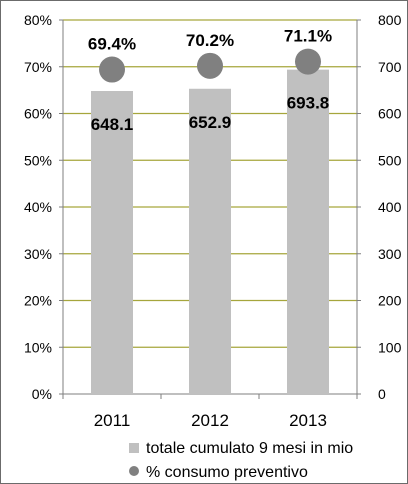 The width and height of the screenshot is (408, 484). Describe the element at coordinates (38, 67) in the screenshot. I see `left-axis-tick-label: 70%` at that location.